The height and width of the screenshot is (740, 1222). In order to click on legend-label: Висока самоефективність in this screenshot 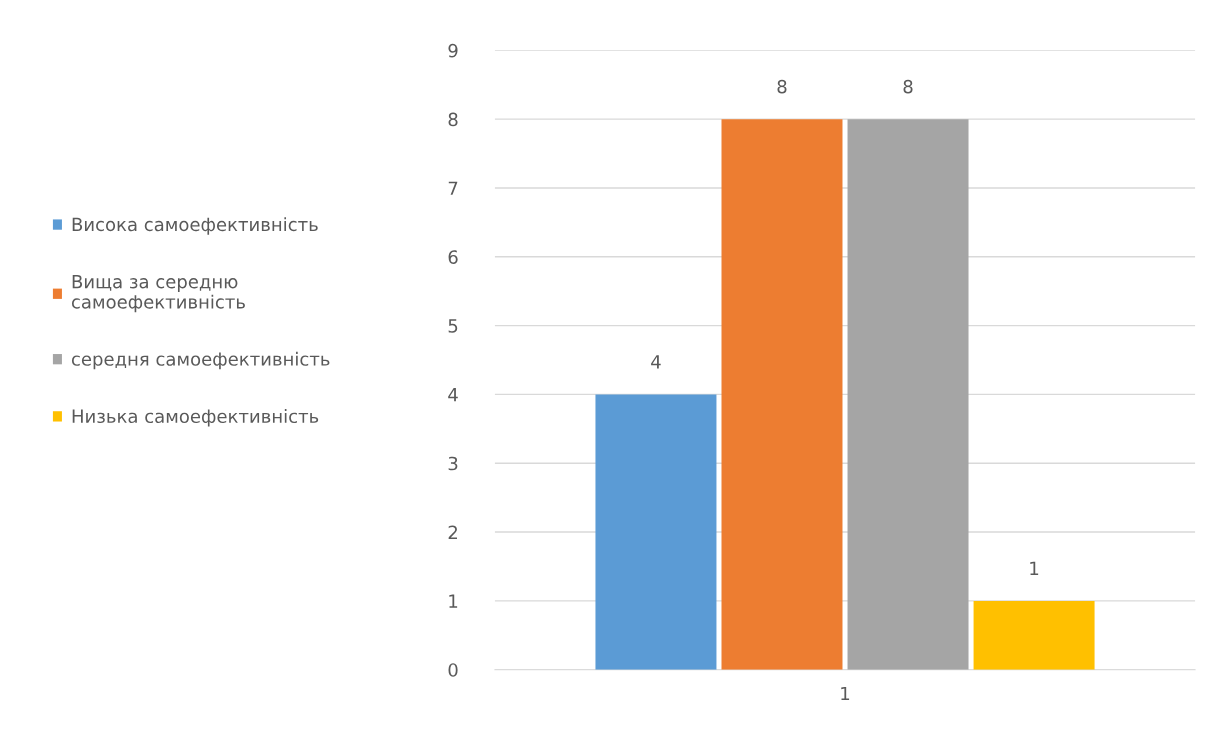, I will do `click(195, 226)`.